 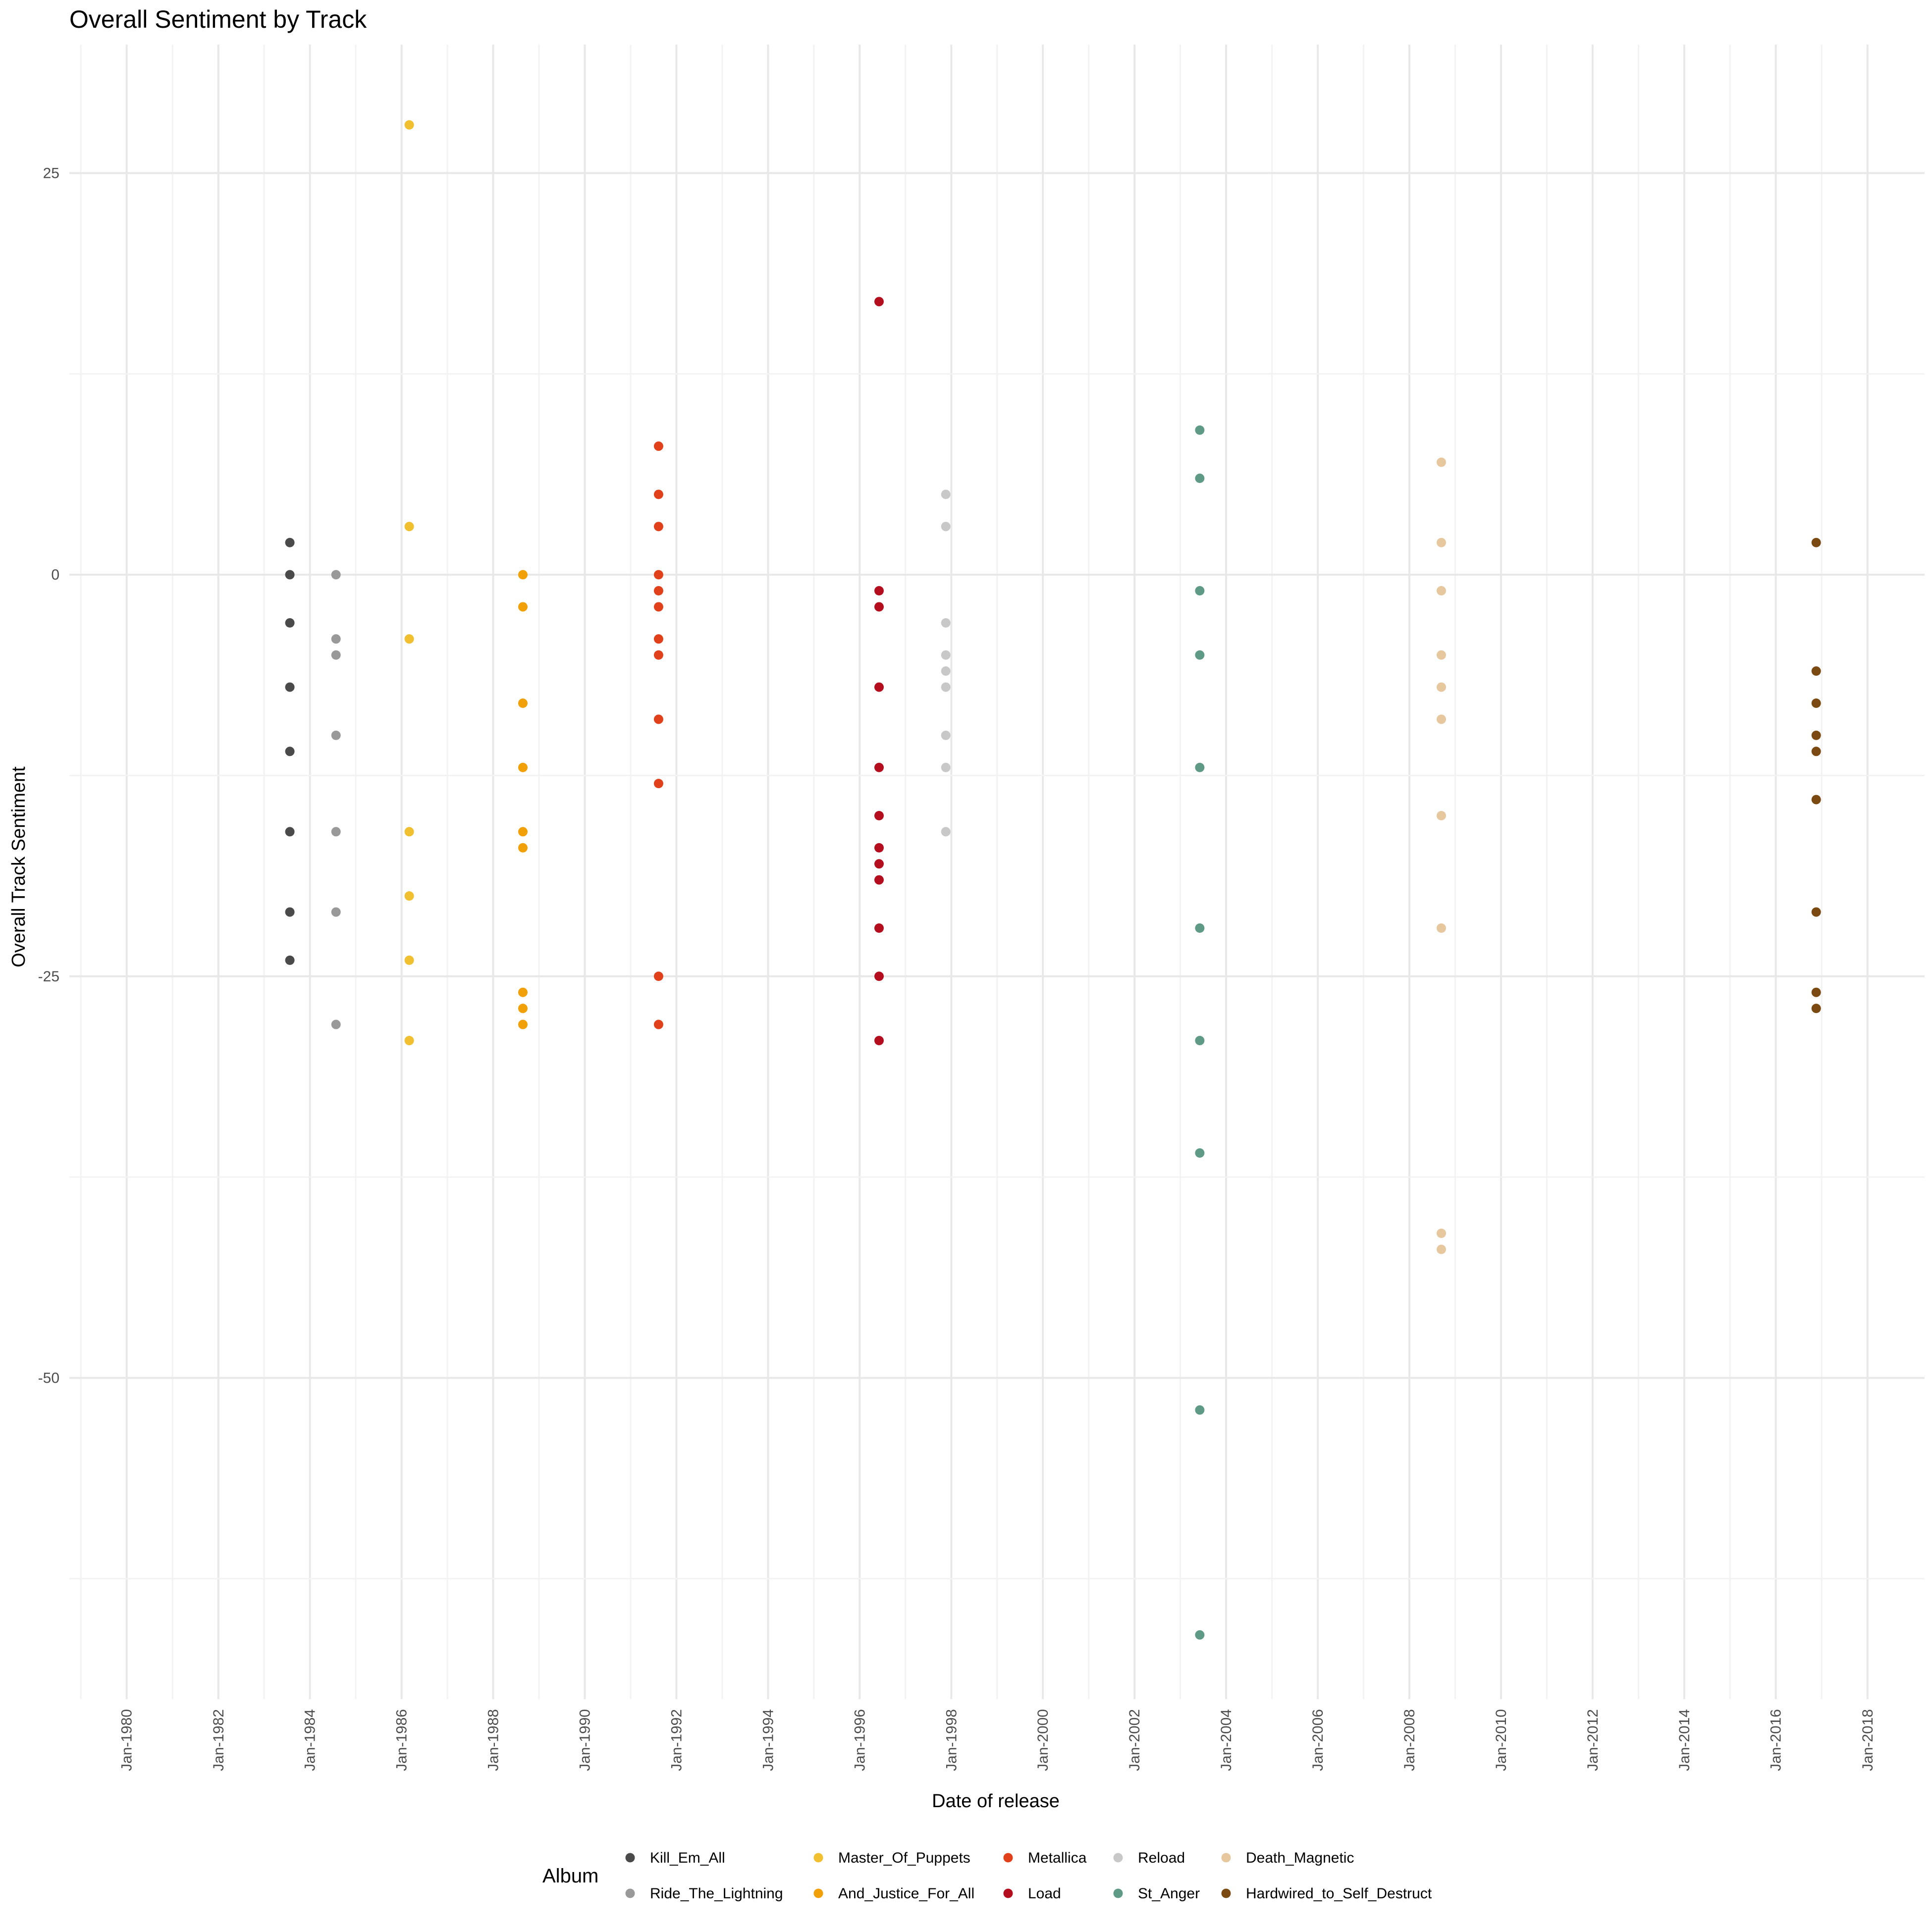 I want to click on legend-item-metallica: Metallica, so click(x=1045, y=1858).